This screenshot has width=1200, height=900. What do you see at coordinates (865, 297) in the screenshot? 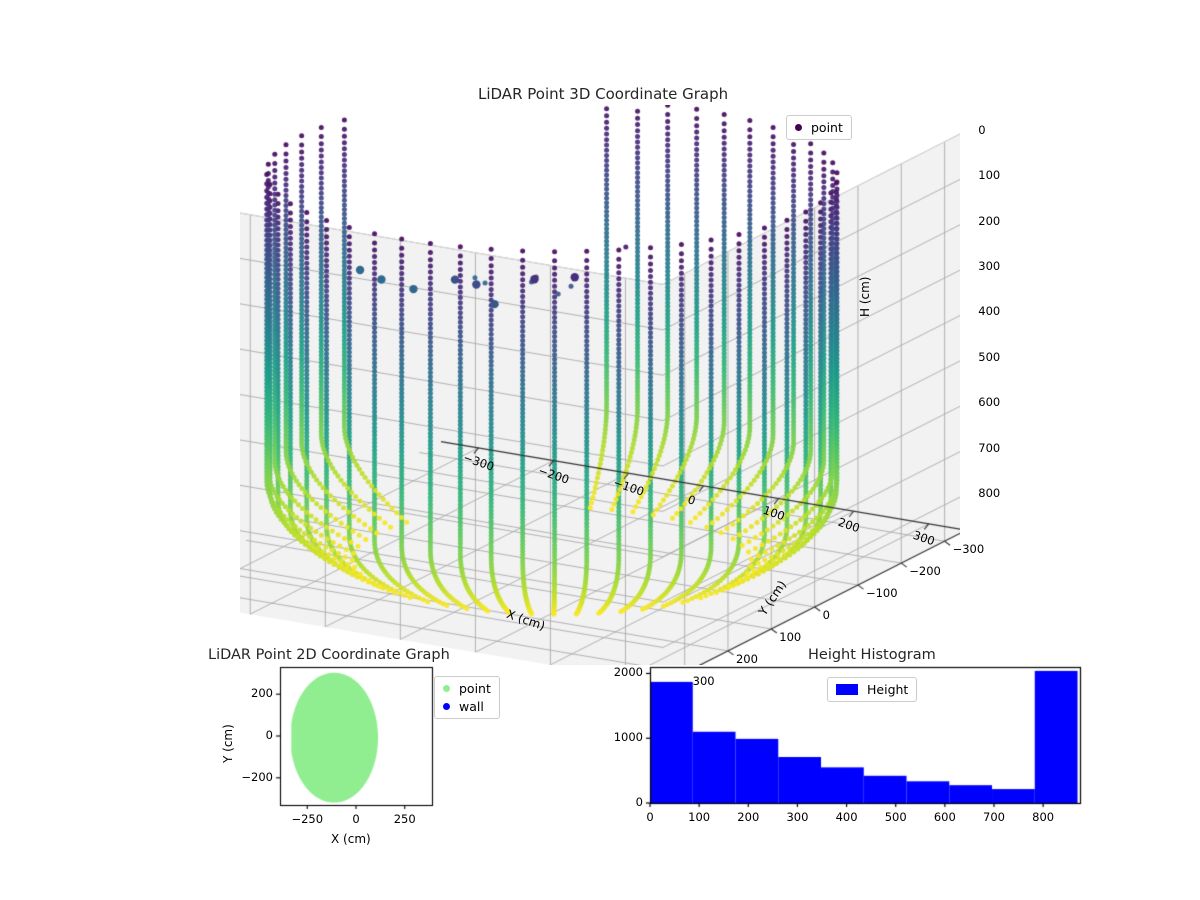
I see `lidar-3d-zaxis-label: H (cm)` at bounding box center [865, 297].